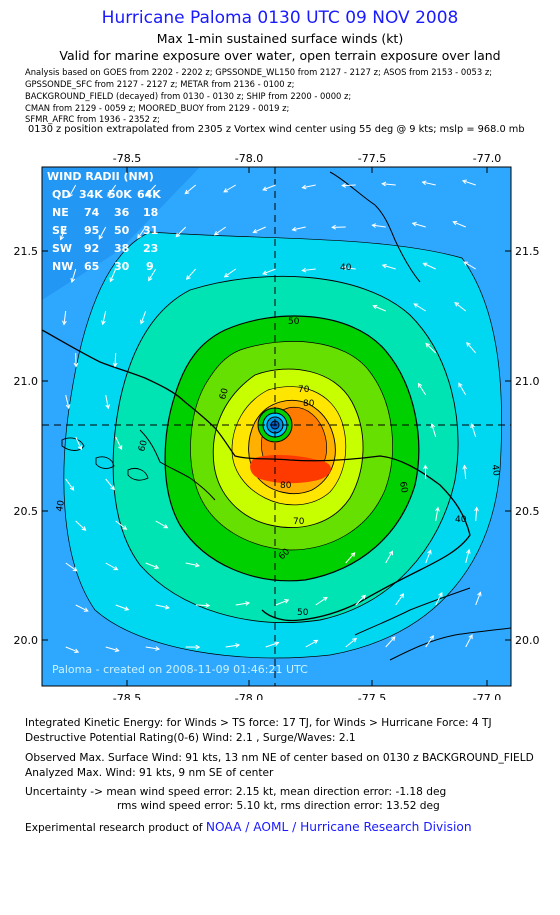 The width and height of the screenshot is (560, 915). What do you see at coordinates (280, 38) in the screenshot?
I see `subtitle-wind-type: Max 1-min sustained surface winds (kt)` at bounding box center [280, 38].